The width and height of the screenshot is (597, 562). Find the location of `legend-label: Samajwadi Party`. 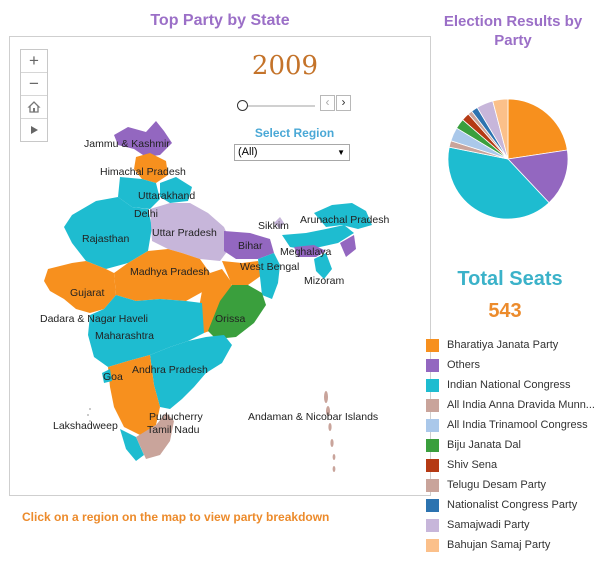

legend-label: Samajwadi Party is located at coordinates (488, 525).